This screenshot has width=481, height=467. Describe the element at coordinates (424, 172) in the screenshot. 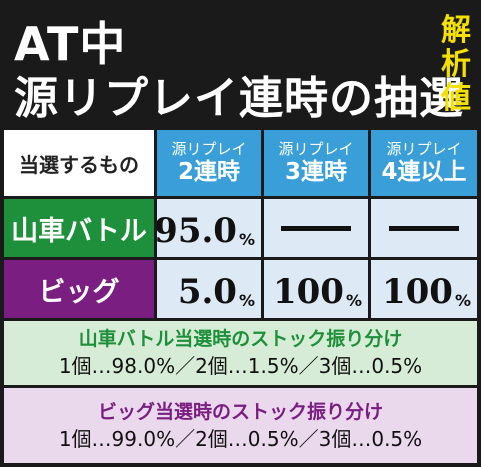

I see `column-header-big: 4連以上` at that location.